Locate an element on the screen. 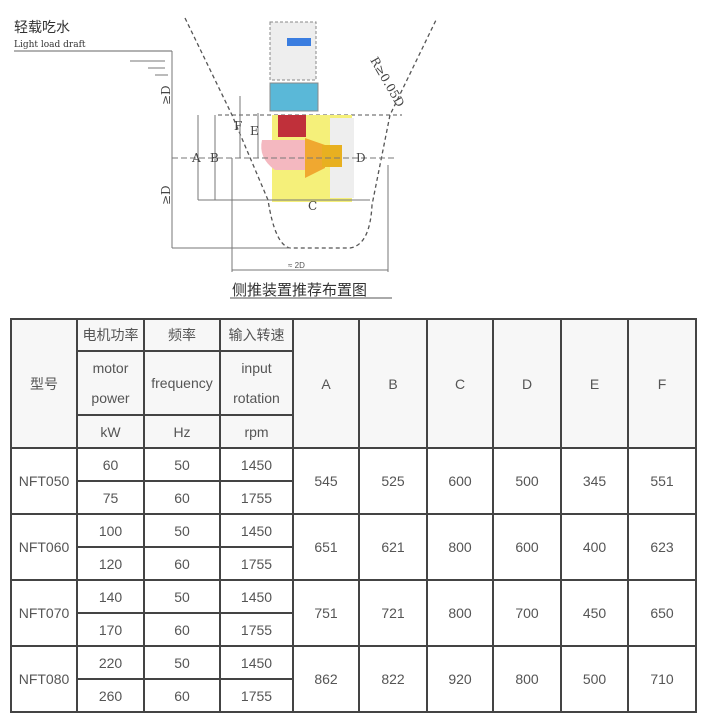 The image size is (707, 714). header-c: C is located at coordinates (460, 383).